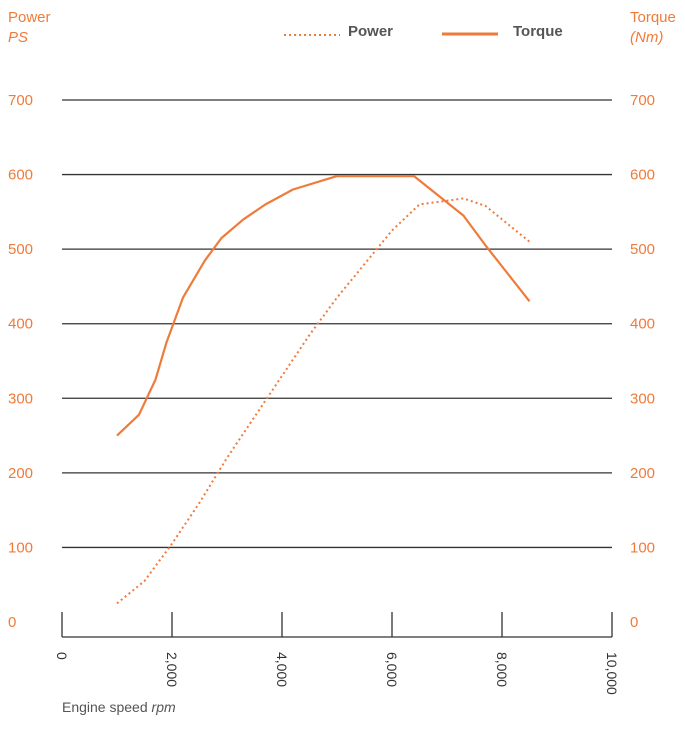 The height and width of the screenshot is (743, 685). I want to click on y-tick-label-right: 700, so click(642, 100).